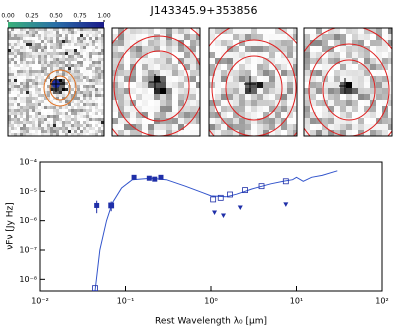  What do you see at coordinates (213, 199) in the screenshot?
I see `data-point` at bounding box center [213, 199].